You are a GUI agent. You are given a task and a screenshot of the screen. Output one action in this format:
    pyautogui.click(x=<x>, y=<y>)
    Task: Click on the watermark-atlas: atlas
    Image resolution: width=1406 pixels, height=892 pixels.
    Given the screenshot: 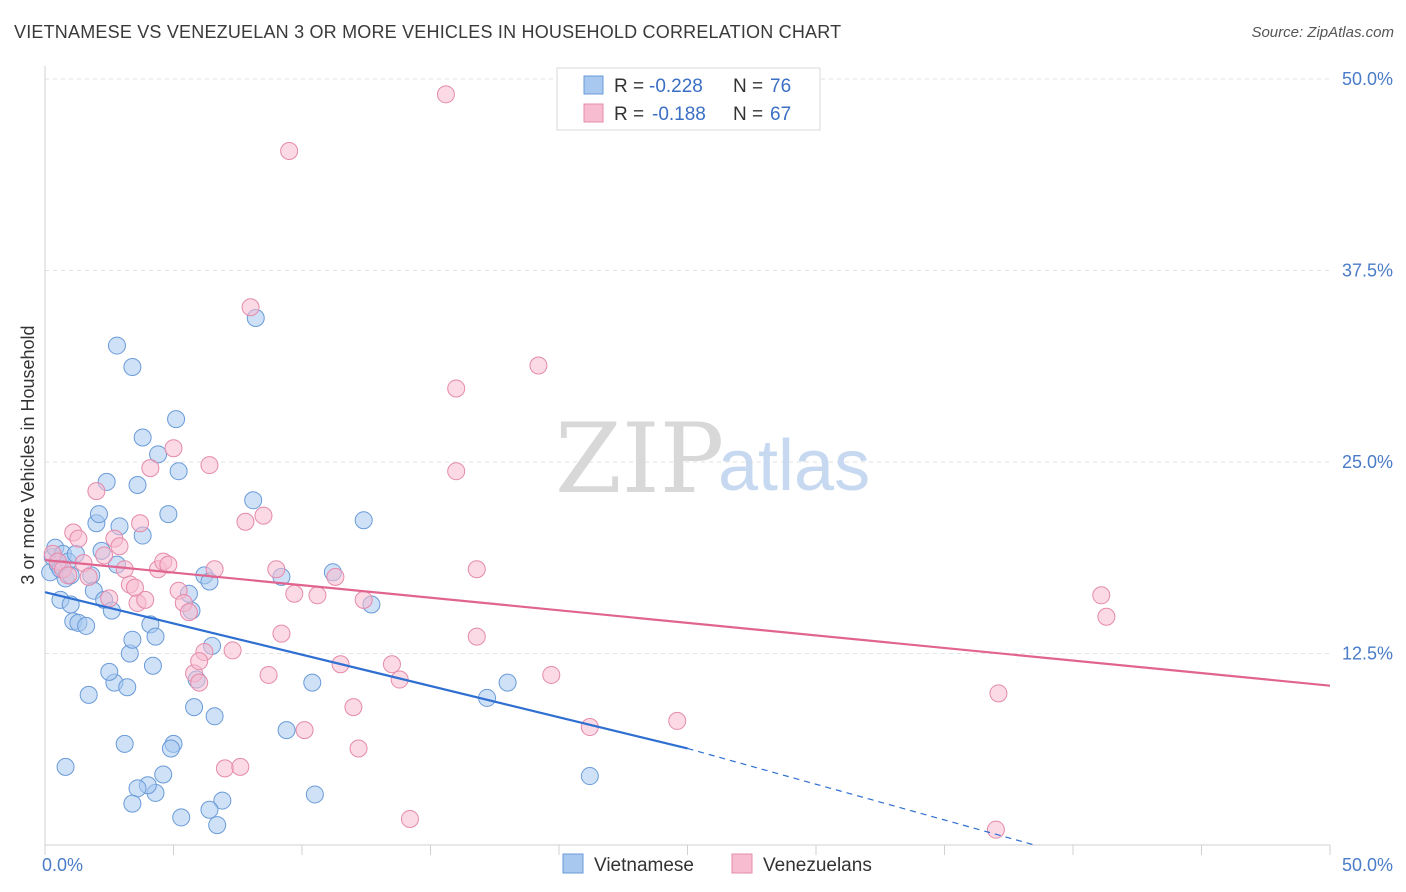 What is the action you would take?
    pyautogui.click(x=794, y=466)
    